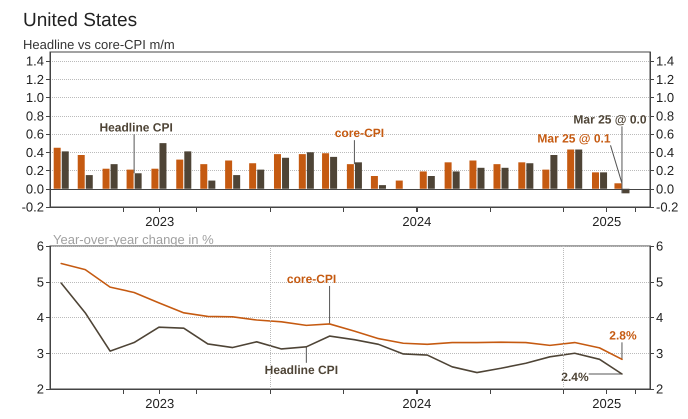 The height and width of the screenshot is (419, 688). What do you see at coordinates (40, 282) in the screenshot?
I see `y-tick-label: 5` at bounding box center [40, 282].